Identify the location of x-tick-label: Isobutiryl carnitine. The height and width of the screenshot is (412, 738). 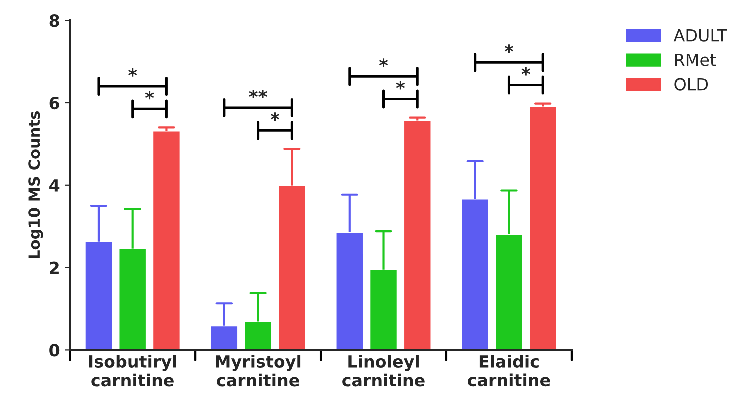
(132, 371).